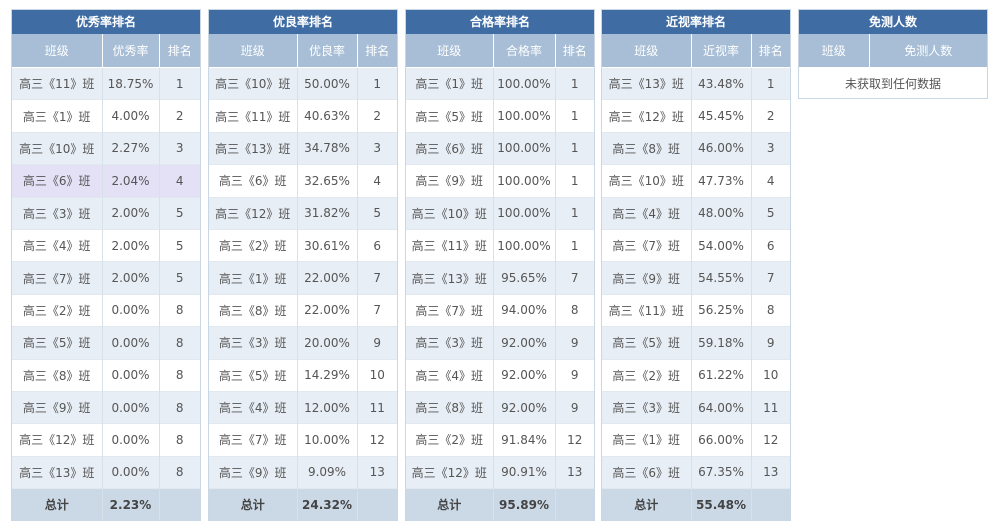  Describe the element at coordinates (524, 116) in the screenshot. I see `metric-cell: 100.00%` at that location.